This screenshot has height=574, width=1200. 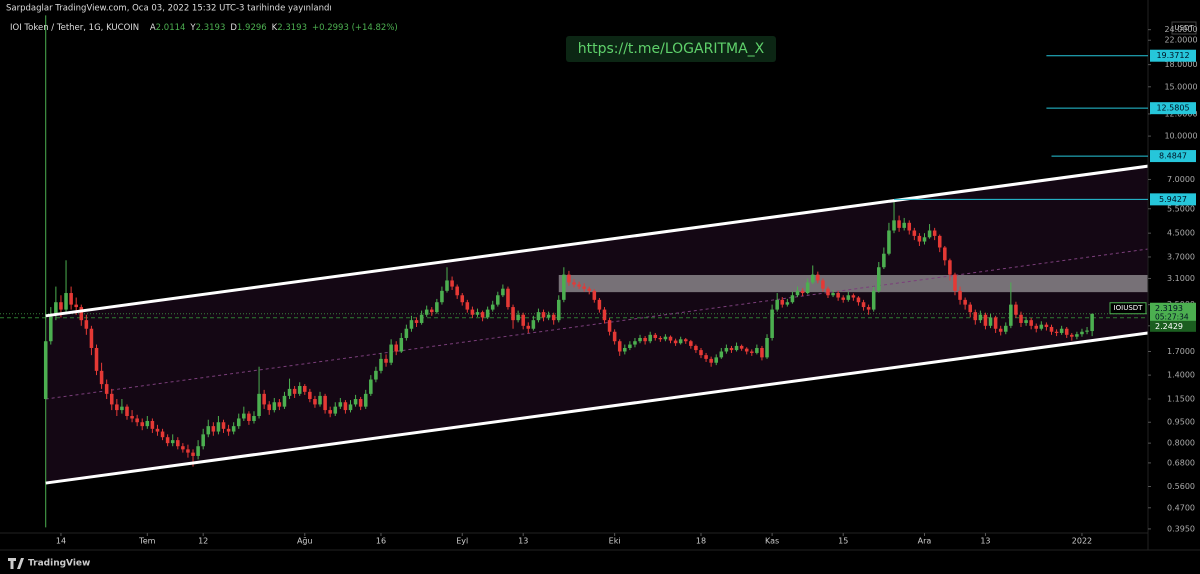 I want to click on currency: USDT, so click(x=1184, y=28).